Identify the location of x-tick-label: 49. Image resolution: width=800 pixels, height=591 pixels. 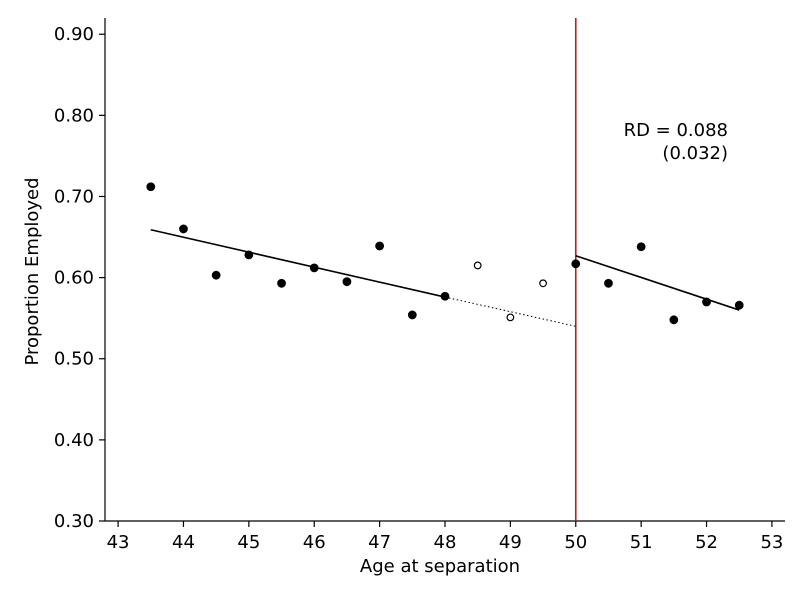
(510, 542).